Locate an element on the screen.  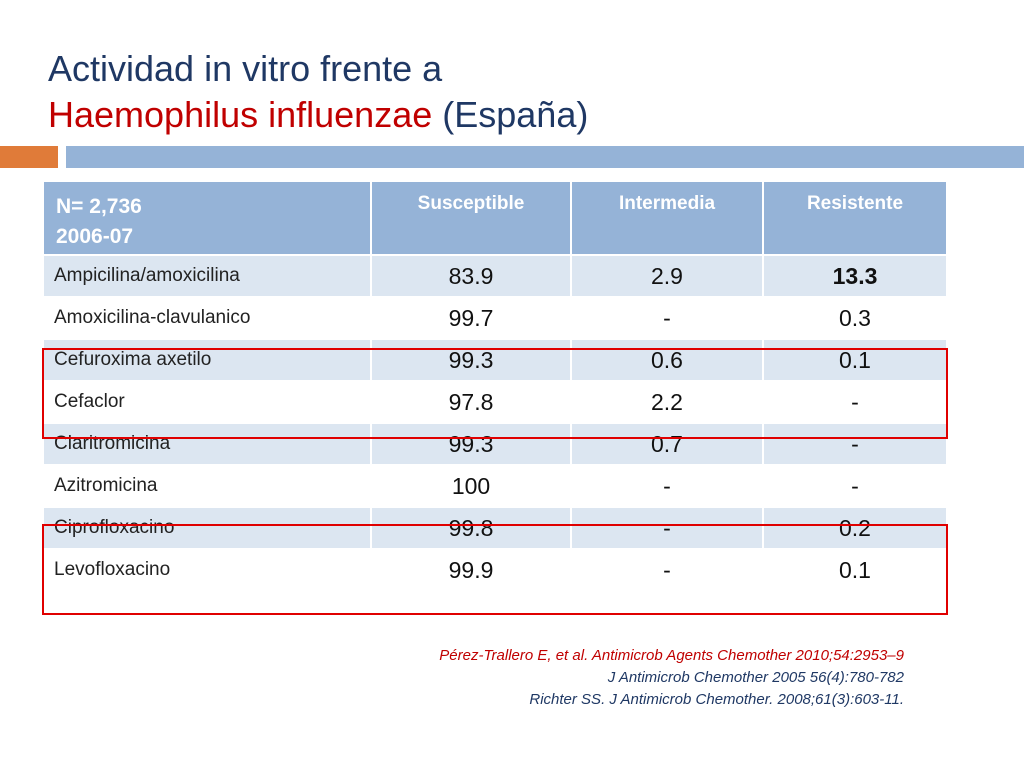
drug-name: Claritromicina is located at coordinates (208, 445).